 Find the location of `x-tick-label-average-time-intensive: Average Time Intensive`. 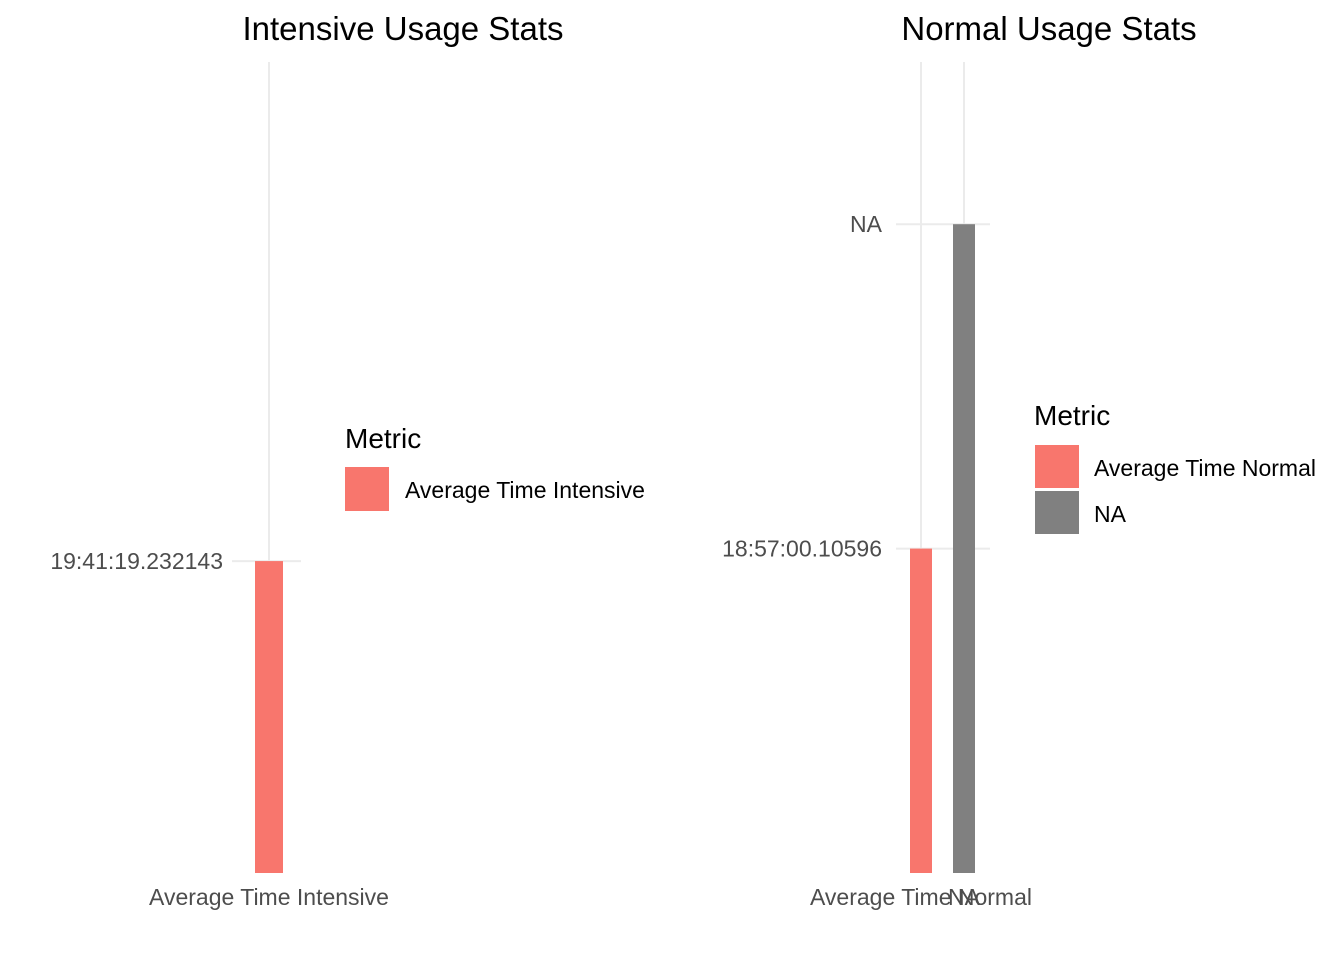

x-tick-label-average-time-intensive: Average Time Intensive is located at coordinates (269, 897).